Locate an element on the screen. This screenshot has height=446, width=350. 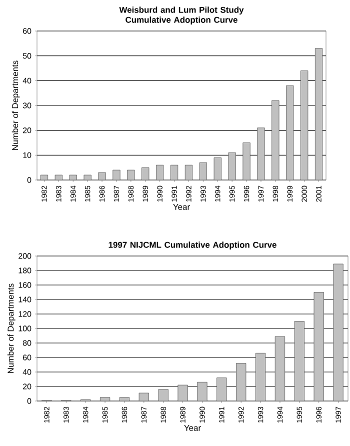
chart-title: 1997 NIJCML Cumulative Adoption Curve is located at coordinates (192, 246).